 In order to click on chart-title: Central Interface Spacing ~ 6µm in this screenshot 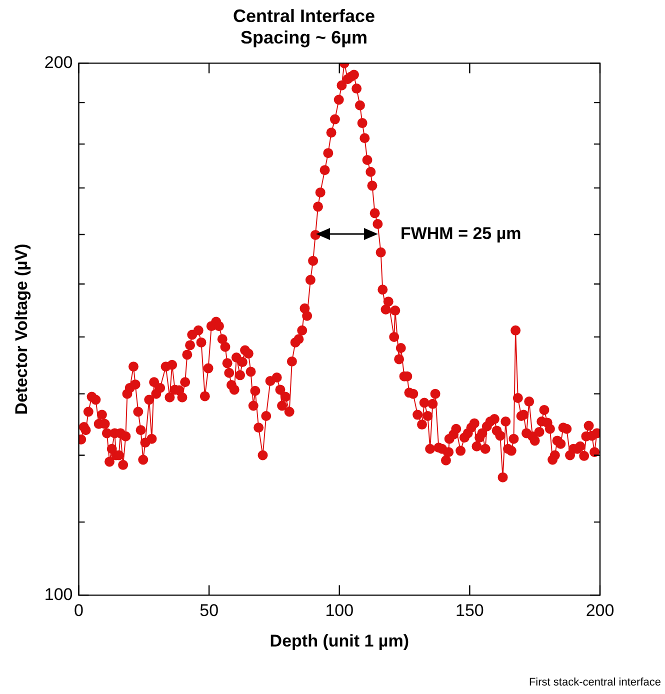, I will do `click(304, 27)`.